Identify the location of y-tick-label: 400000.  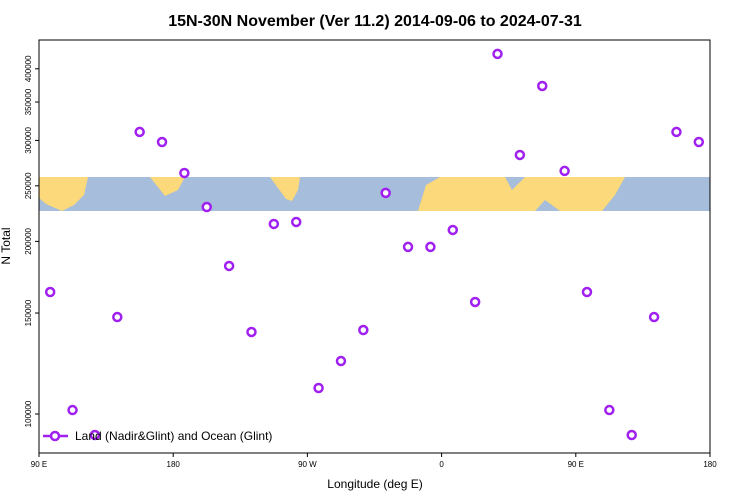
(28, 68).